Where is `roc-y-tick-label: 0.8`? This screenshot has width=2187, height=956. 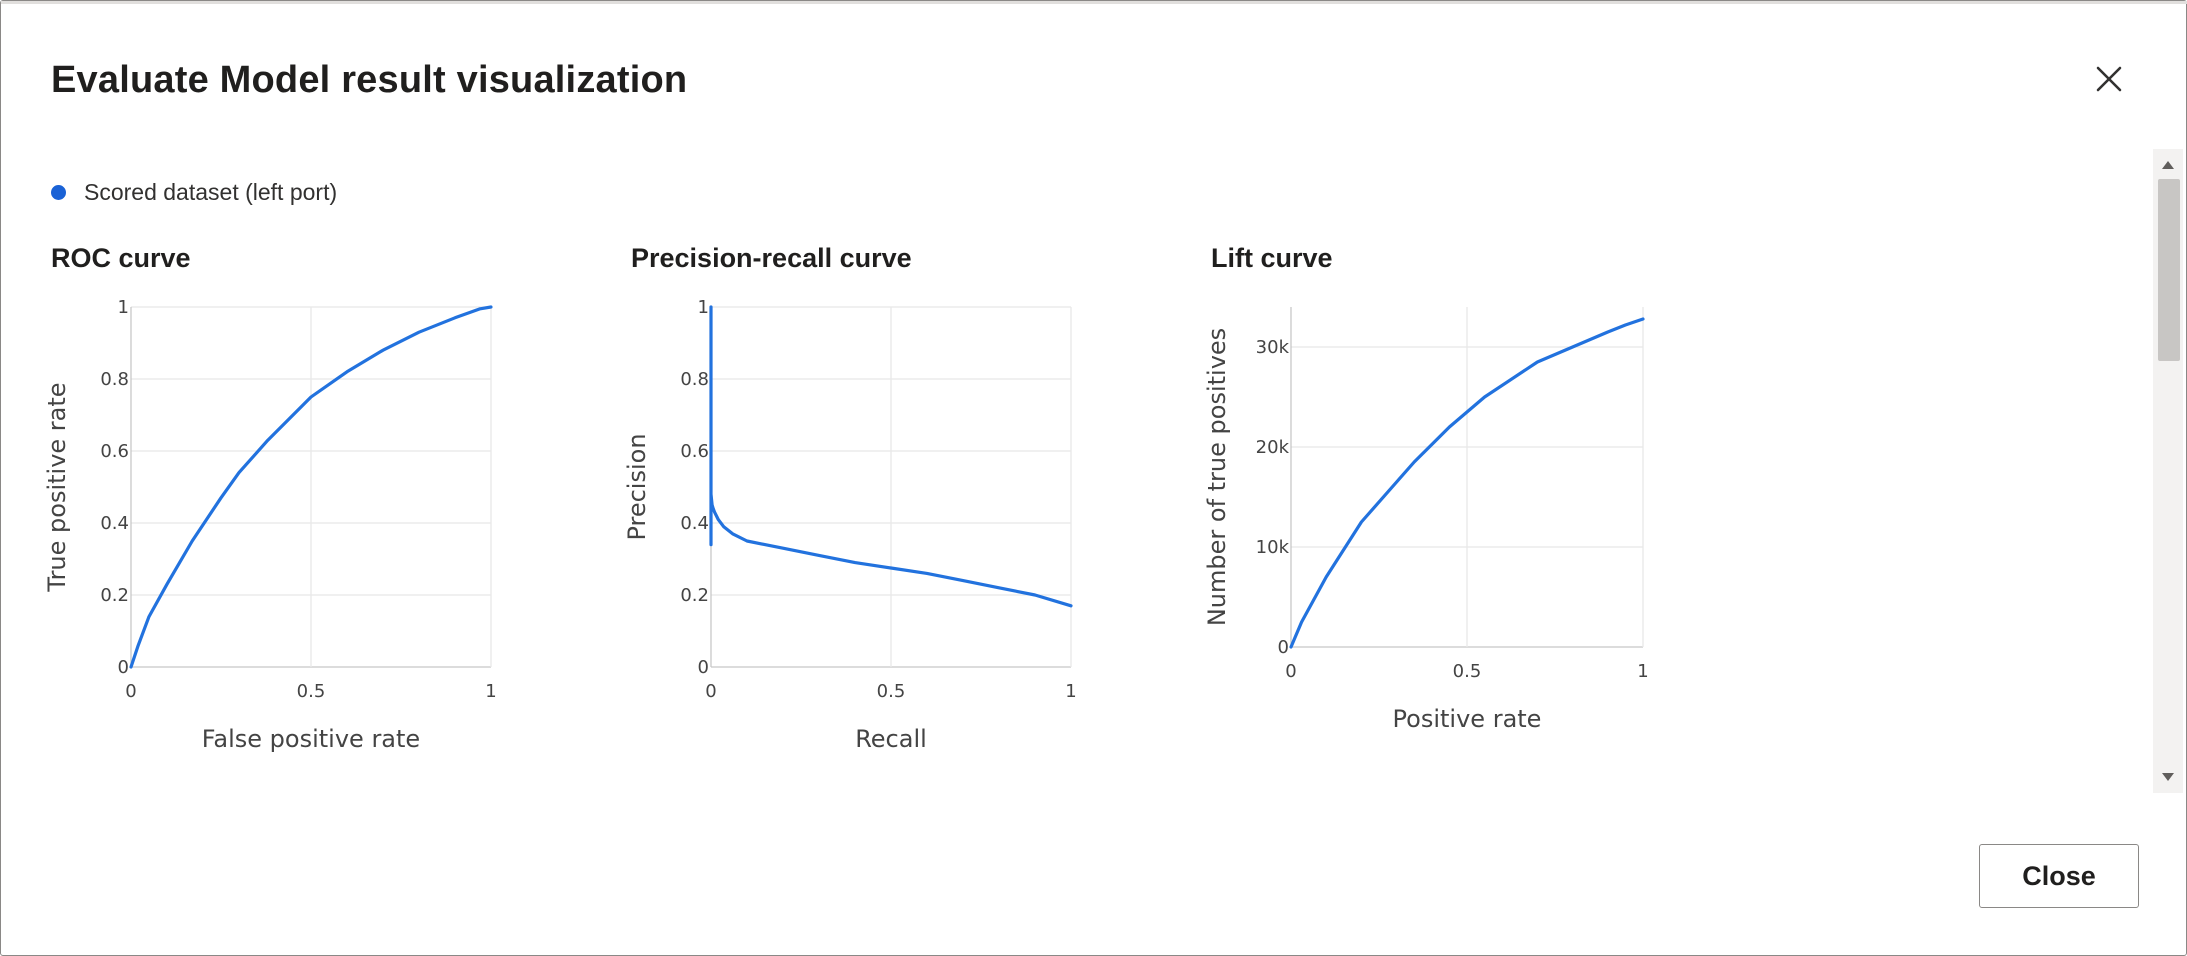 roc-y-tick-label: 0.8 is located at coordinates (114, 379).